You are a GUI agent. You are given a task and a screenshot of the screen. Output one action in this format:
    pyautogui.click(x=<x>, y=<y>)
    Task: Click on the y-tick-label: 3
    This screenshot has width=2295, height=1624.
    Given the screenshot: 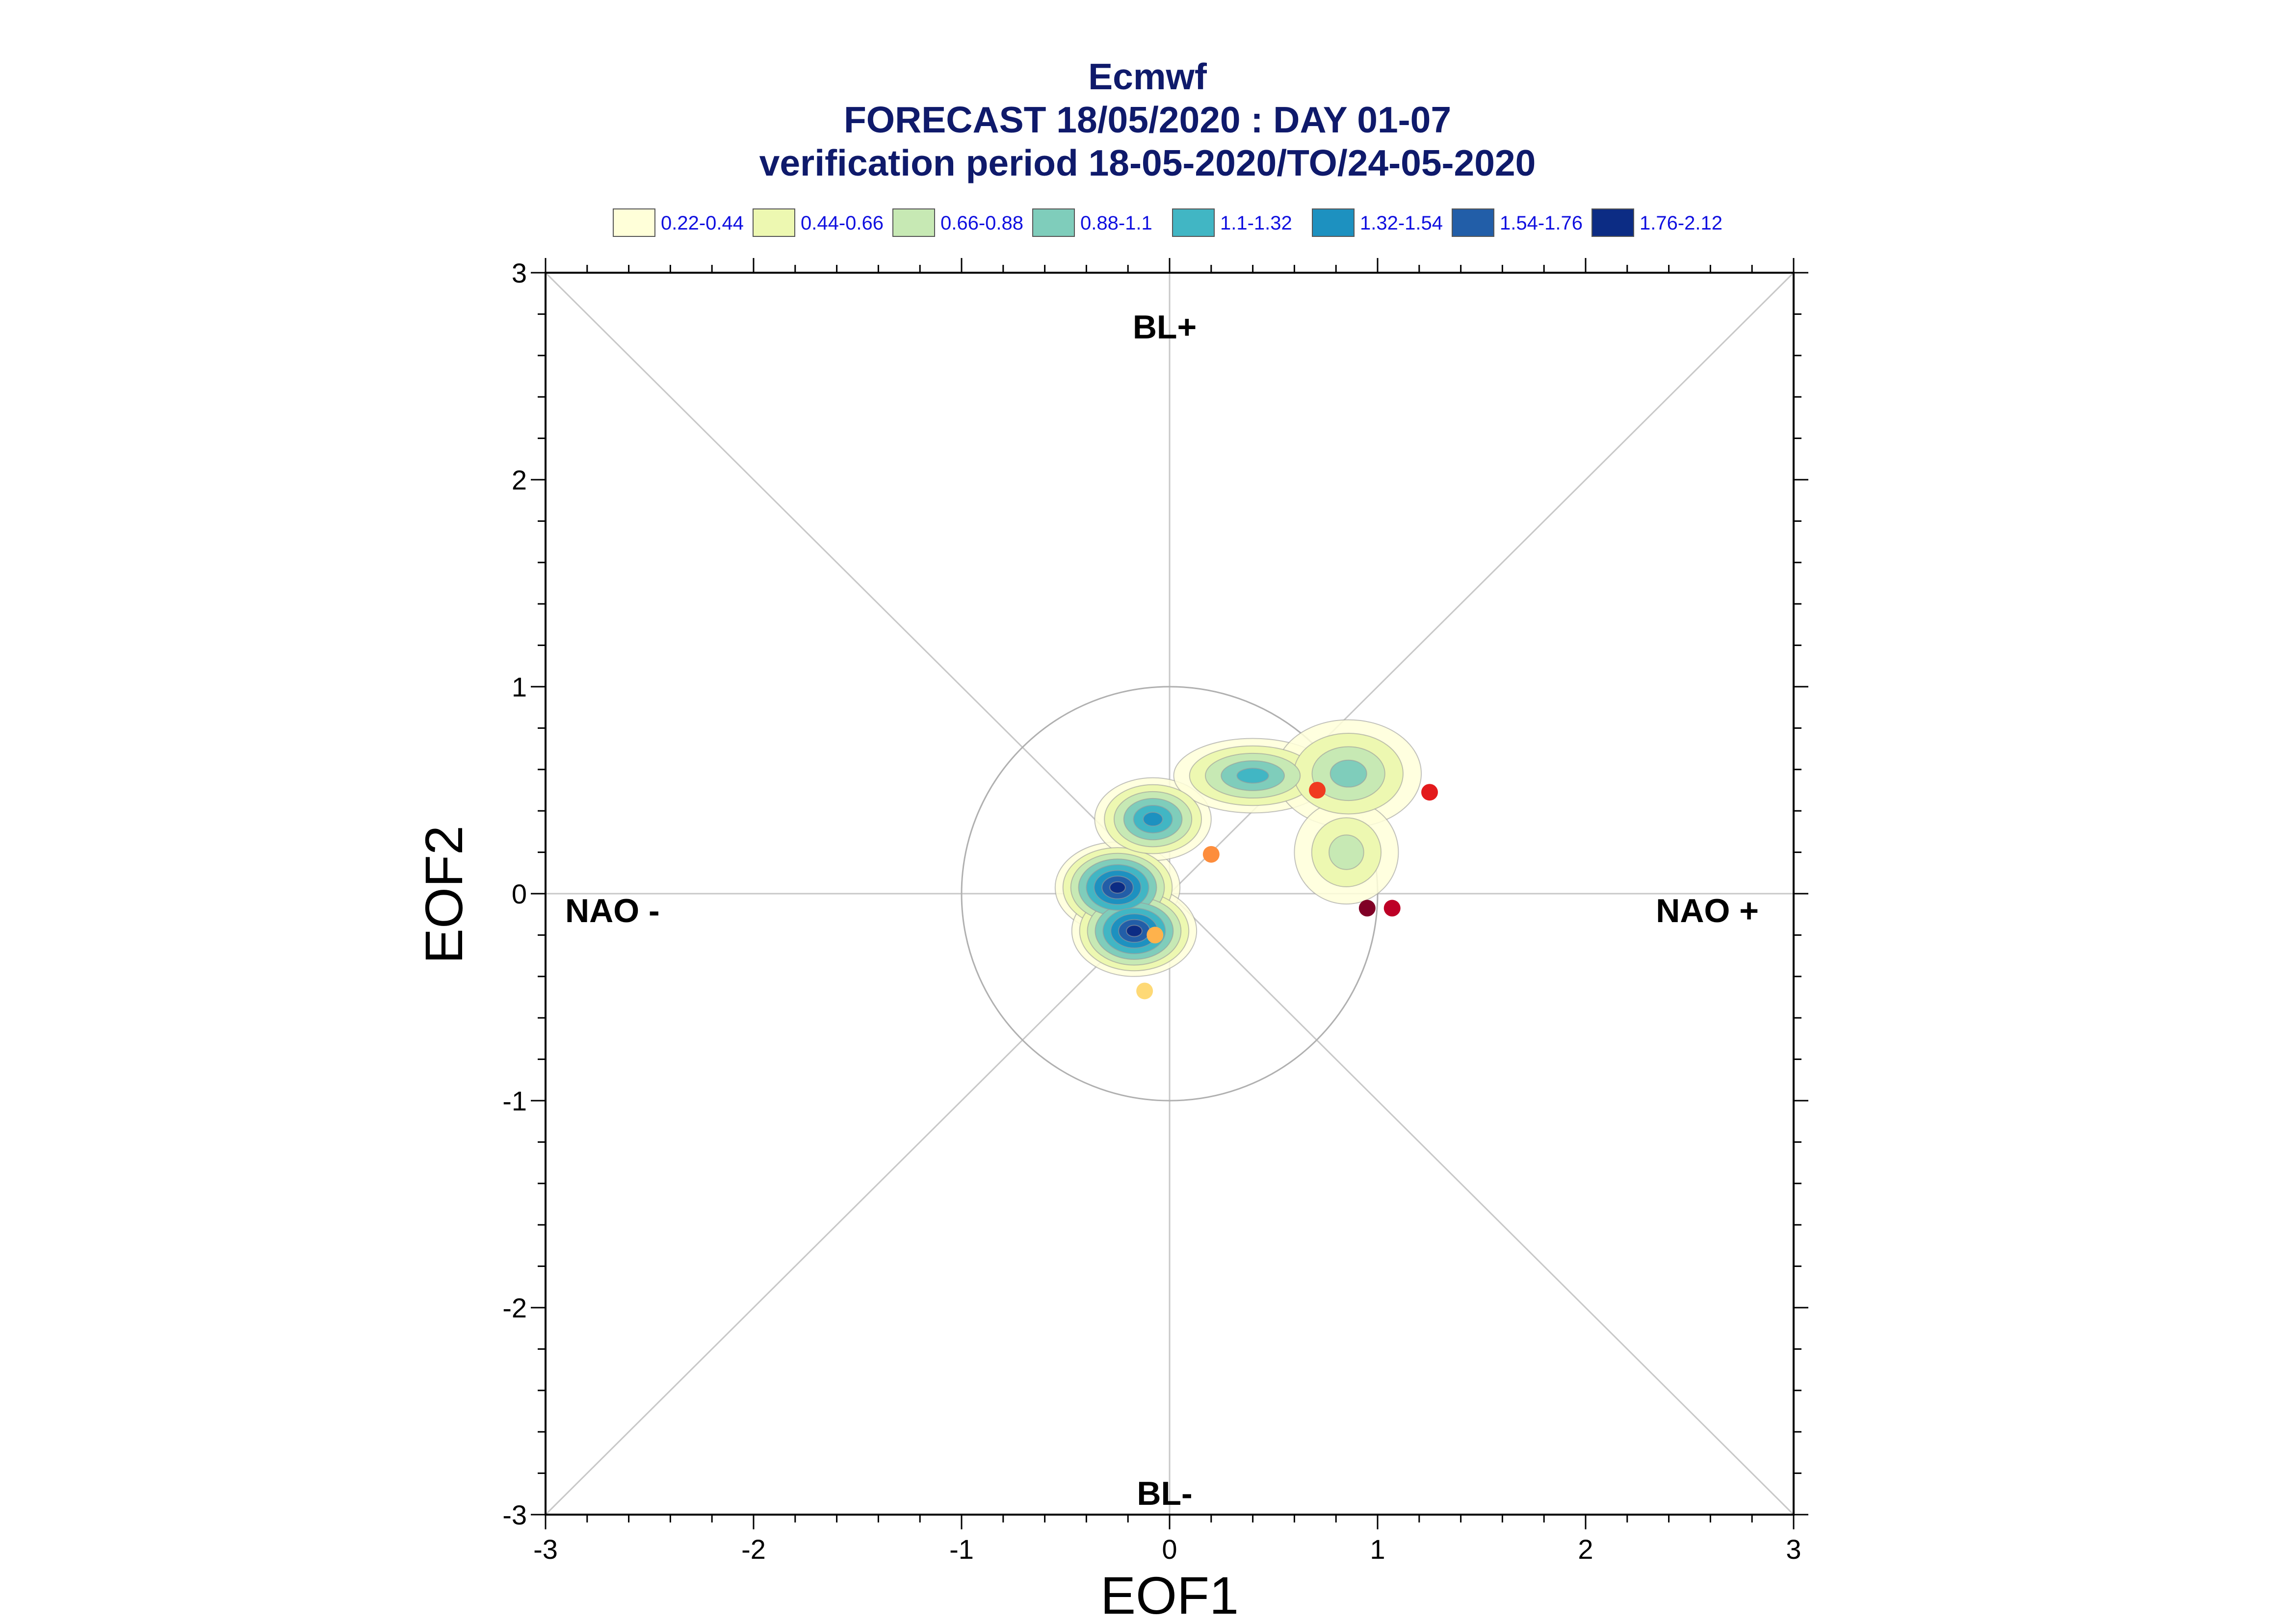 What is the action you would take?
    pyautogui.click(x=519, y=273)
    